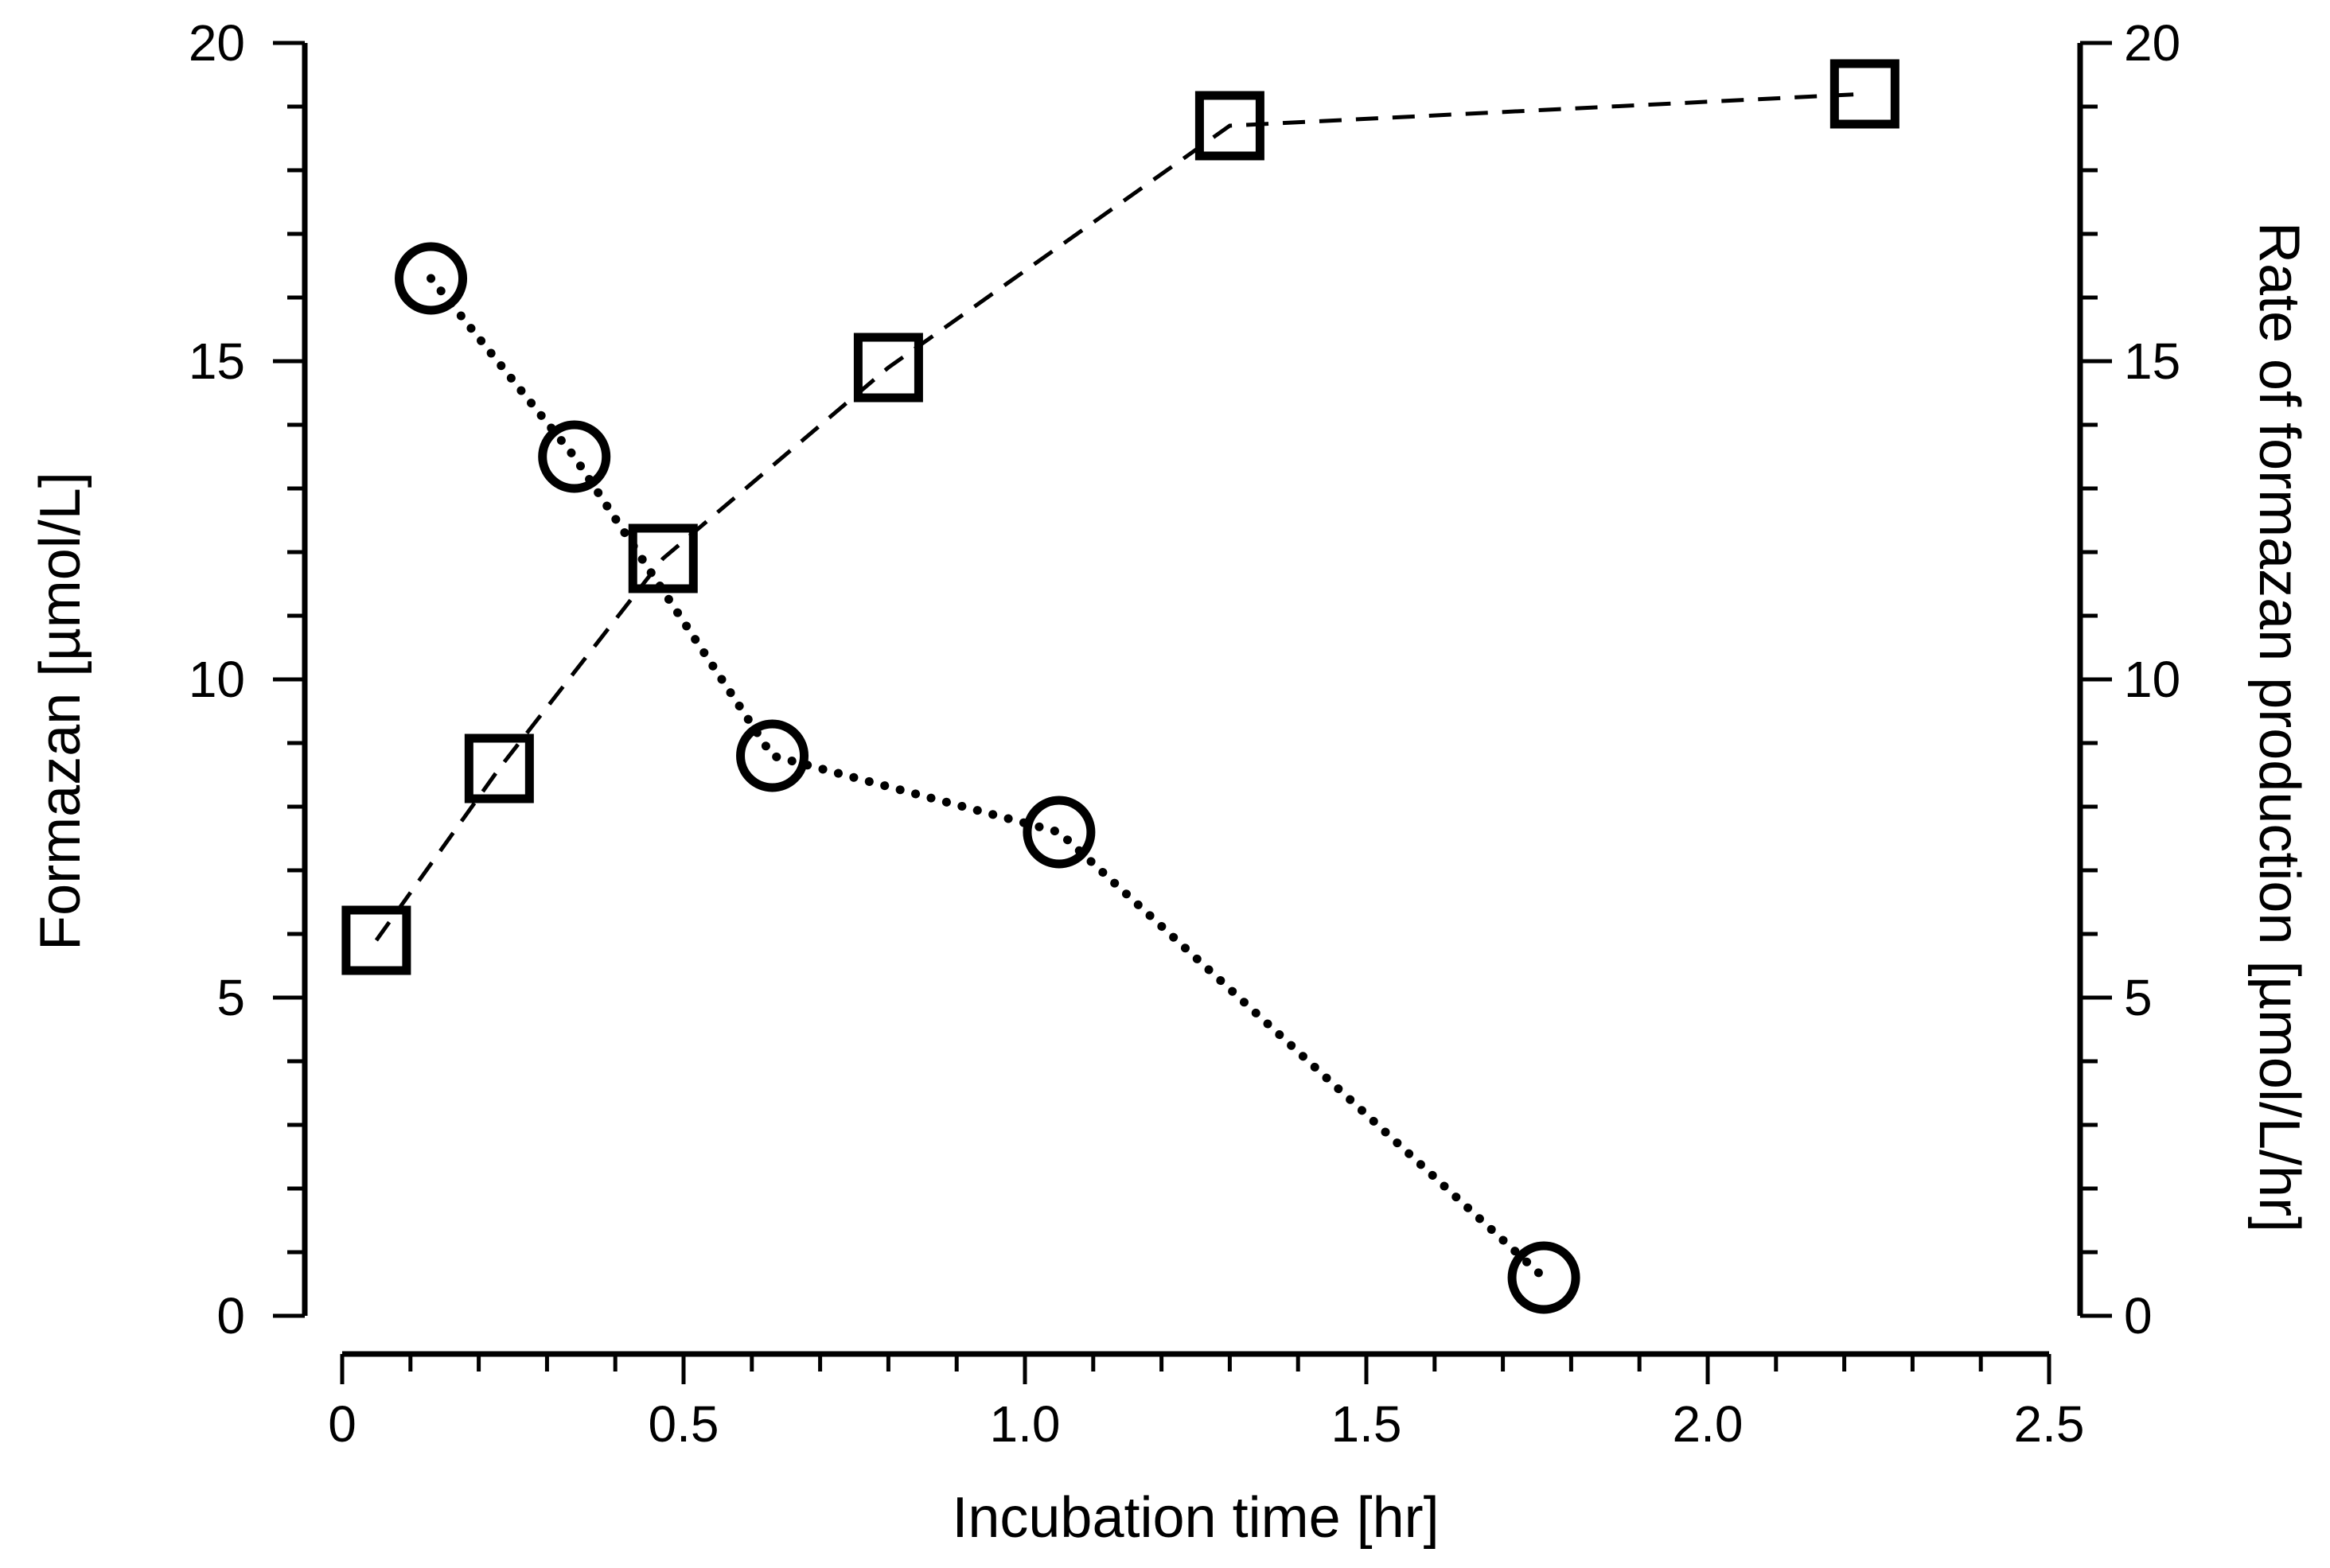 This screenshot has width=2330, height=1568. What do you see at coordinates (217, 679) in the screenshot?
I see `y-left-tick-label: 10` at bounding box center [217, 679].